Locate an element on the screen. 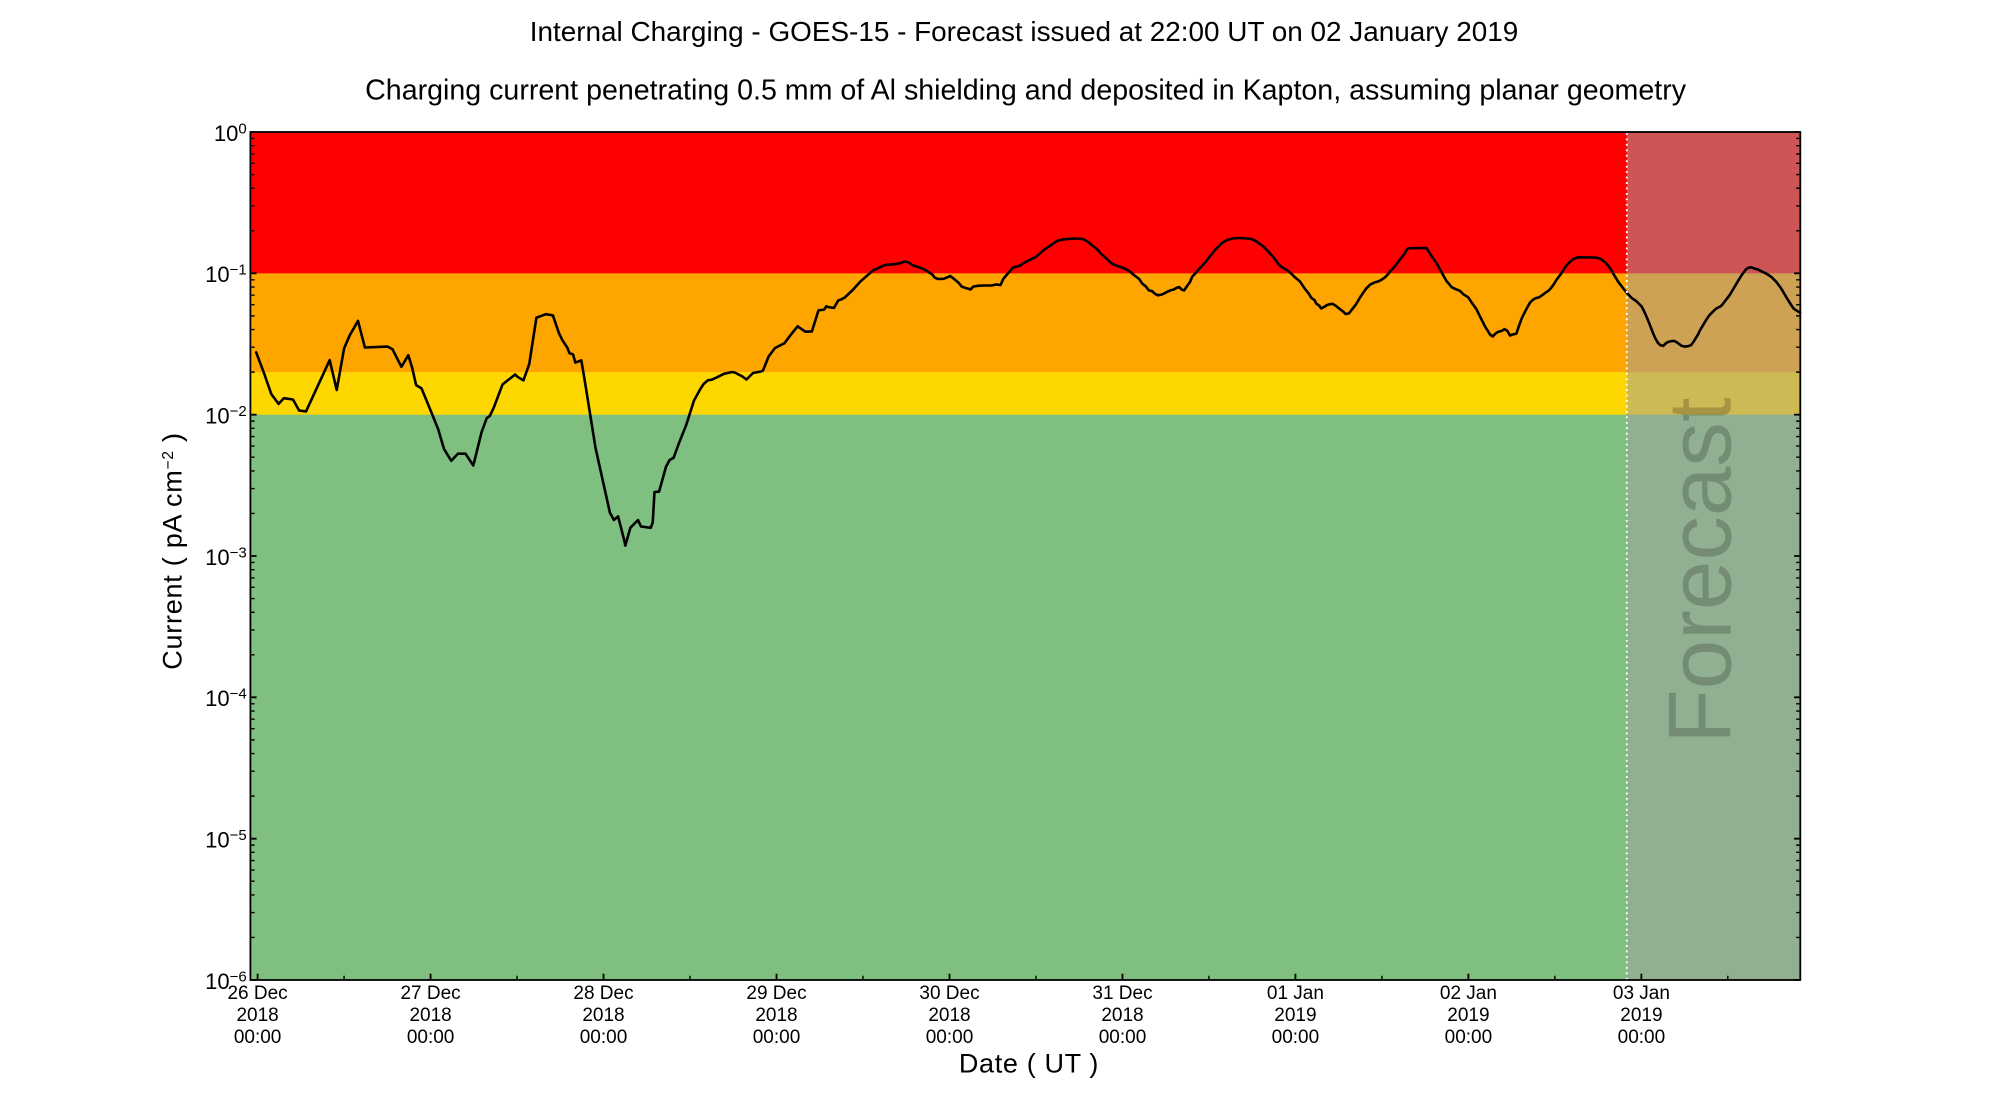 The width and height of the screenshot is (2000, 1100). svg-text: 10⁻³ is located at coordinates (226, 557).